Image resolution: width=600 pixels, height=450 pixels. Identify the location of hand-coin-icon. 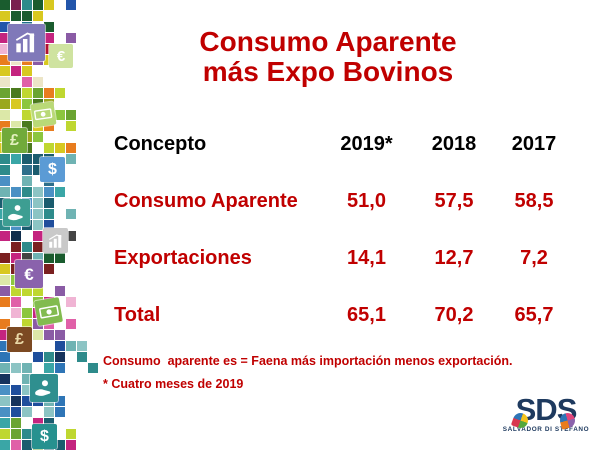
(16, 212).